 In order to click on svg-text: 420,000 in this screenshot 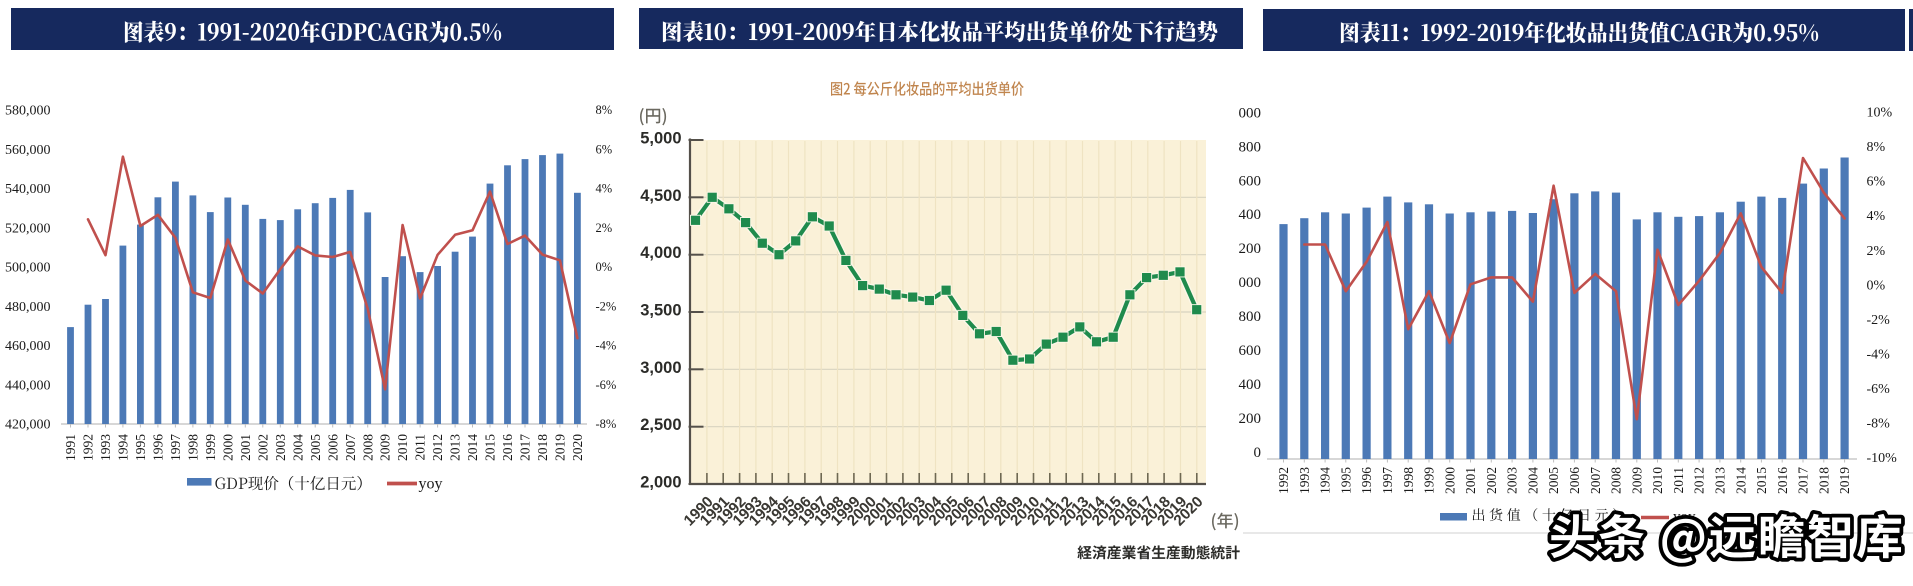, I will do `click(28, 425)`.